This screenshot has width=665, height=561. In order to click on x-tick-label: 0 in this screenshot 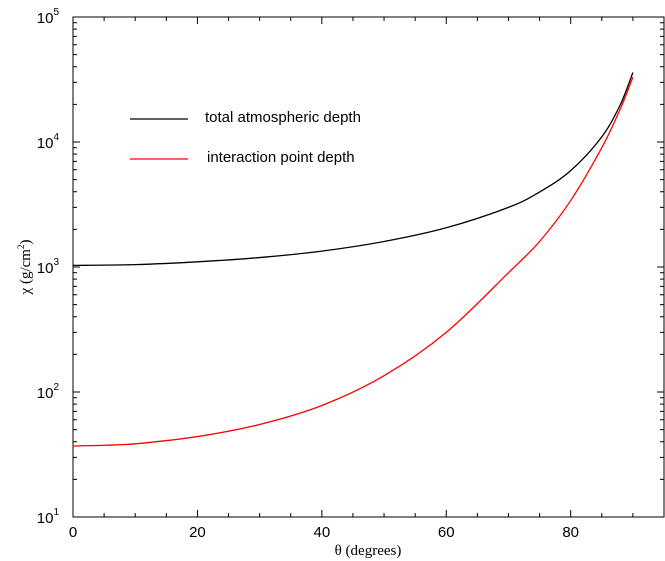, I will do `click(73, 532)`.